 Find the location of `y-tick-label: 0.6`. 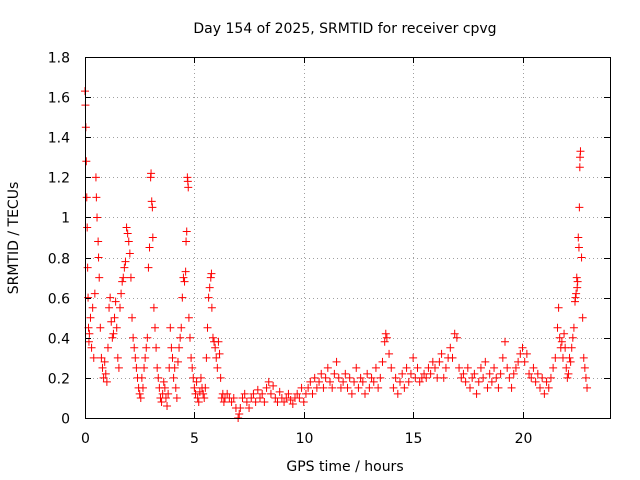

y-tick-label: 0.6 is located at coordinates (59, 300).